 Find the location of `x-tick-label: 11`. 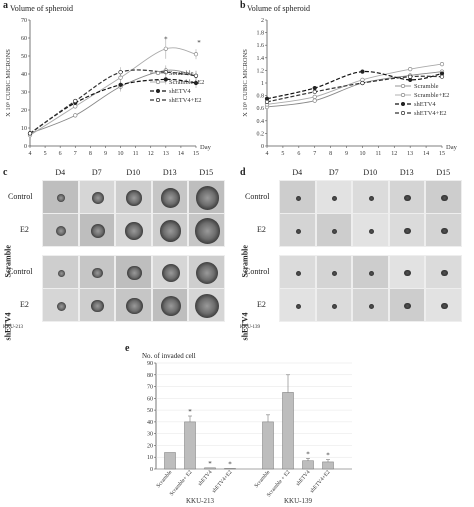

x-tick-label: 11 is located at coordinates (378, 154).